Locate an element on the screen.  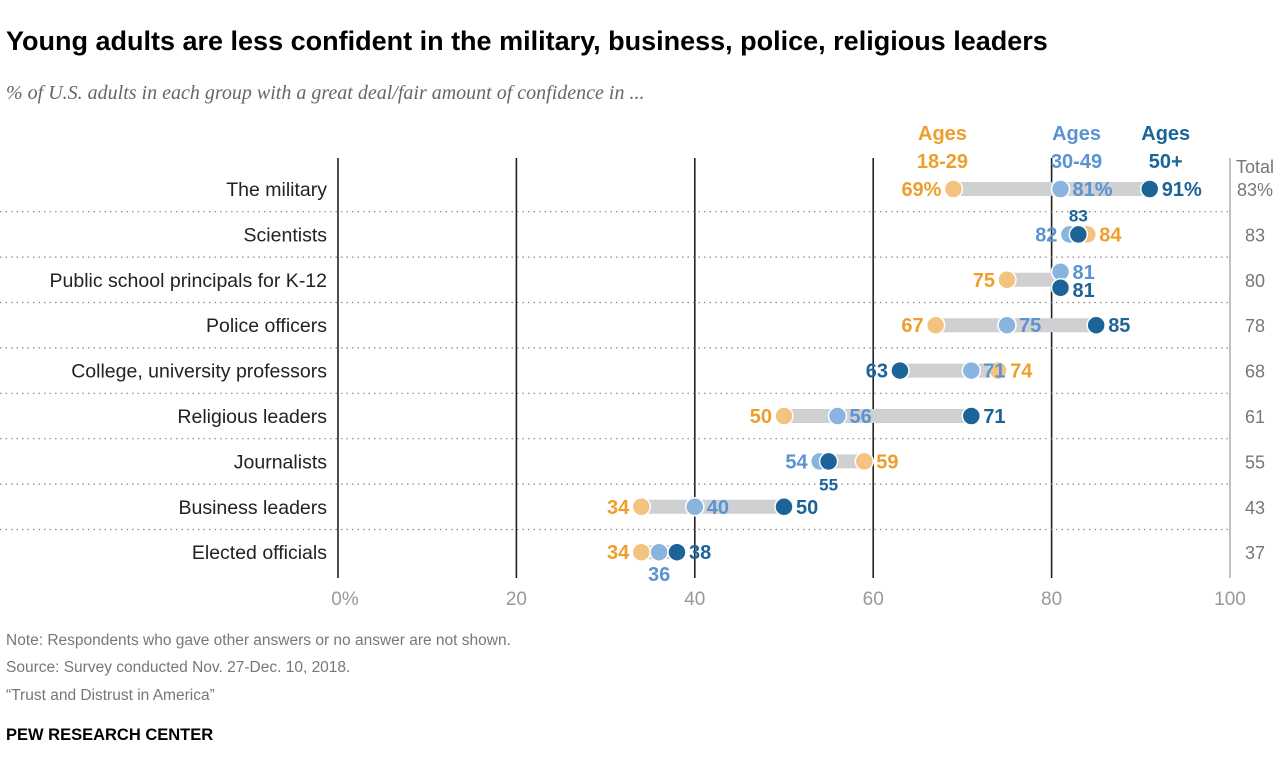
x-tick-label: 100 is located at coordinates (1230, 599).